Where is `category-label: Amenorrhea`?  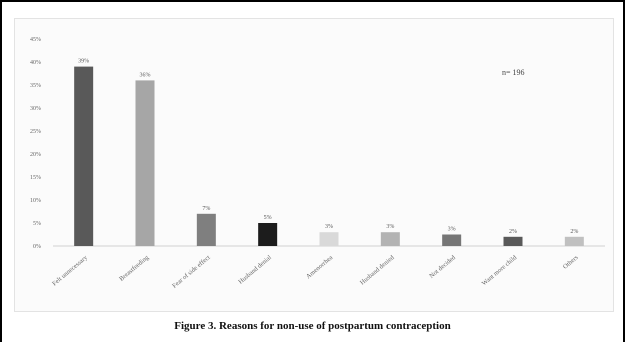
category-label: Amenorrhea is located at coordinates (319, 267).